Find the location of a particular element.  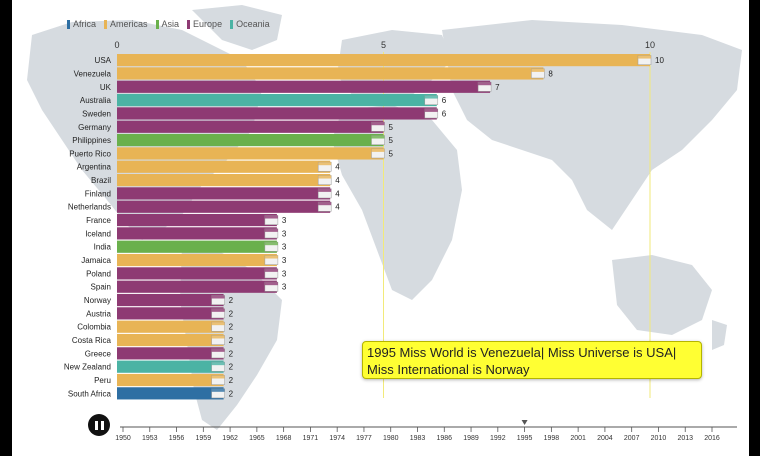

category-label: New Zealand is located at coordinates (87, 367).